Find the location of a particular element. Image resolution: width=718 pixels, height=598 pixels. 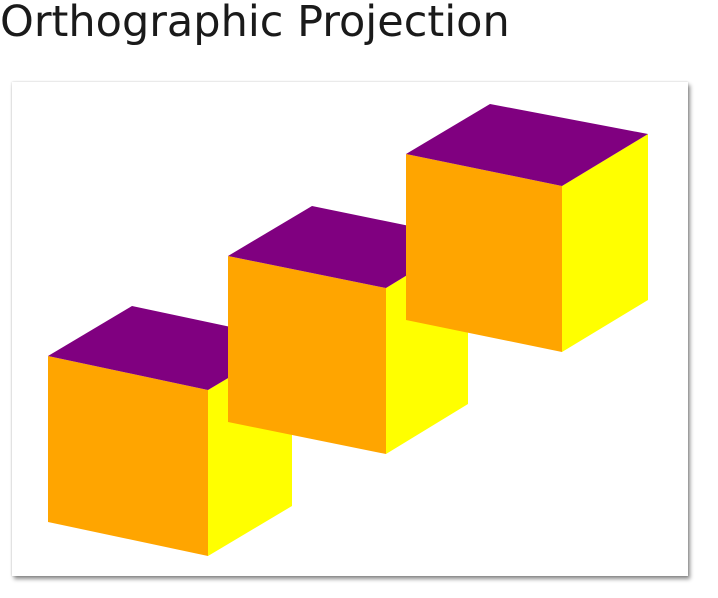

cube-right-top-face is located at coordinates (527, 145).